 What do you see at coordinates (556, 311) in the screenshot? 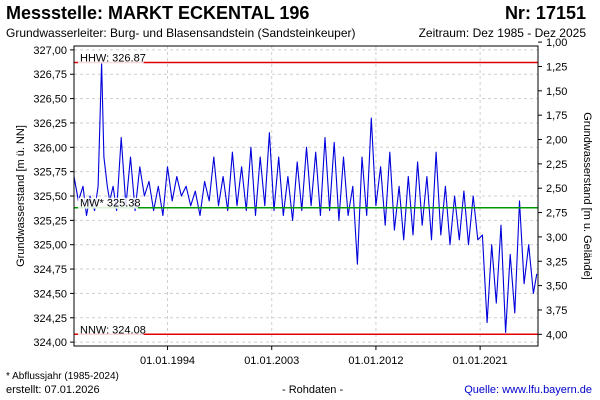
I see `y2-tick-label: 3,75` at bounding box center [556, 311].